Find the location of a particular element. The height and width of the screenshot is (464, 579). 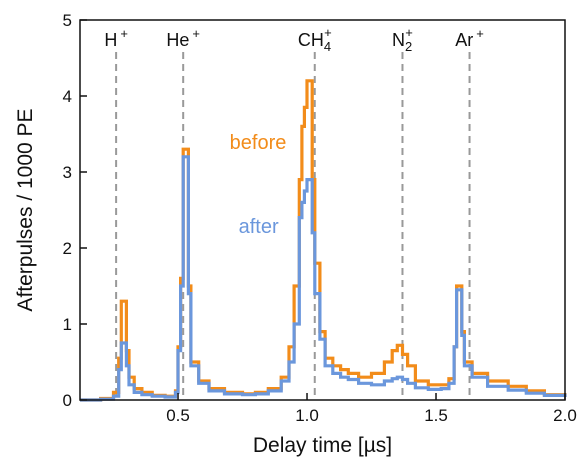

y-tick-label-2: 2 is located at coordinates (67, 248).